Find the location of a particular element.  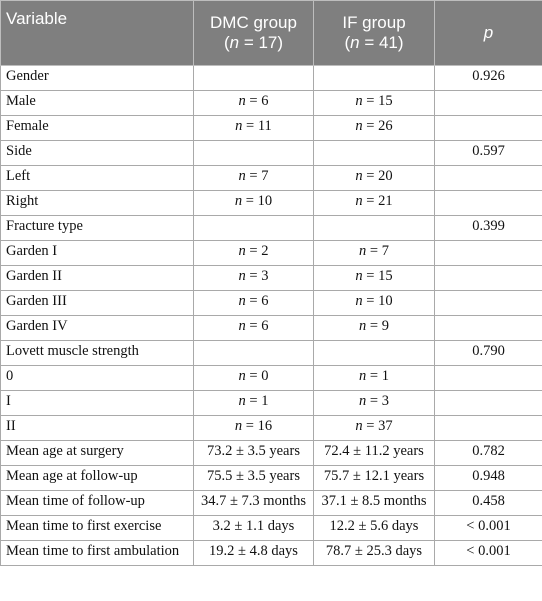

table-cell: 0.399 is located at coordinates (488, 228).